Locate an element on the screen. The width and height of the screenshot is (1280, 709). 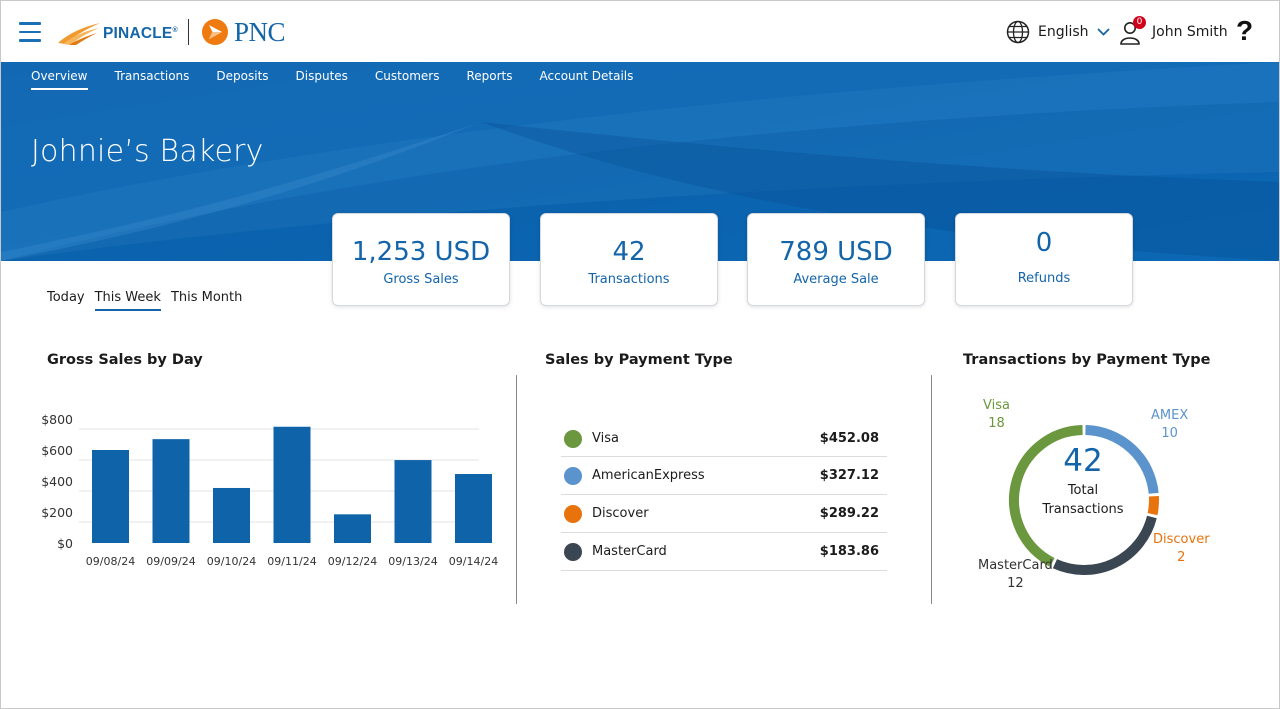
pnc-logo: PNC is located at coordinates (243, 31).